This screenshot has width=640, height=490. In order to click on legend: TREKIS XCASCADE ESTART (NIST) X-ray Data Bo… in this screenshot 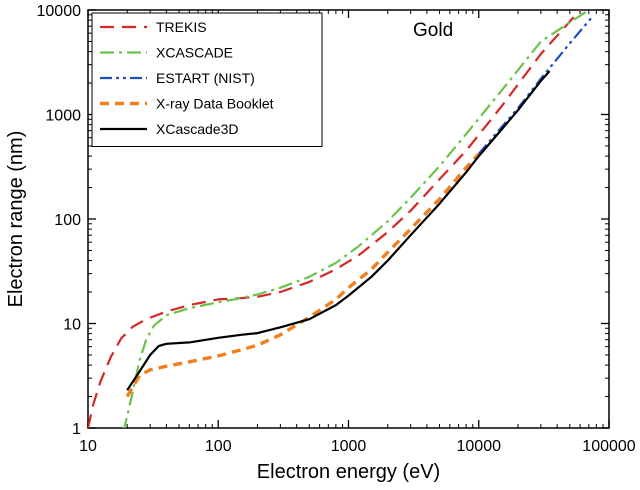, I will do `click(207, 79)`.